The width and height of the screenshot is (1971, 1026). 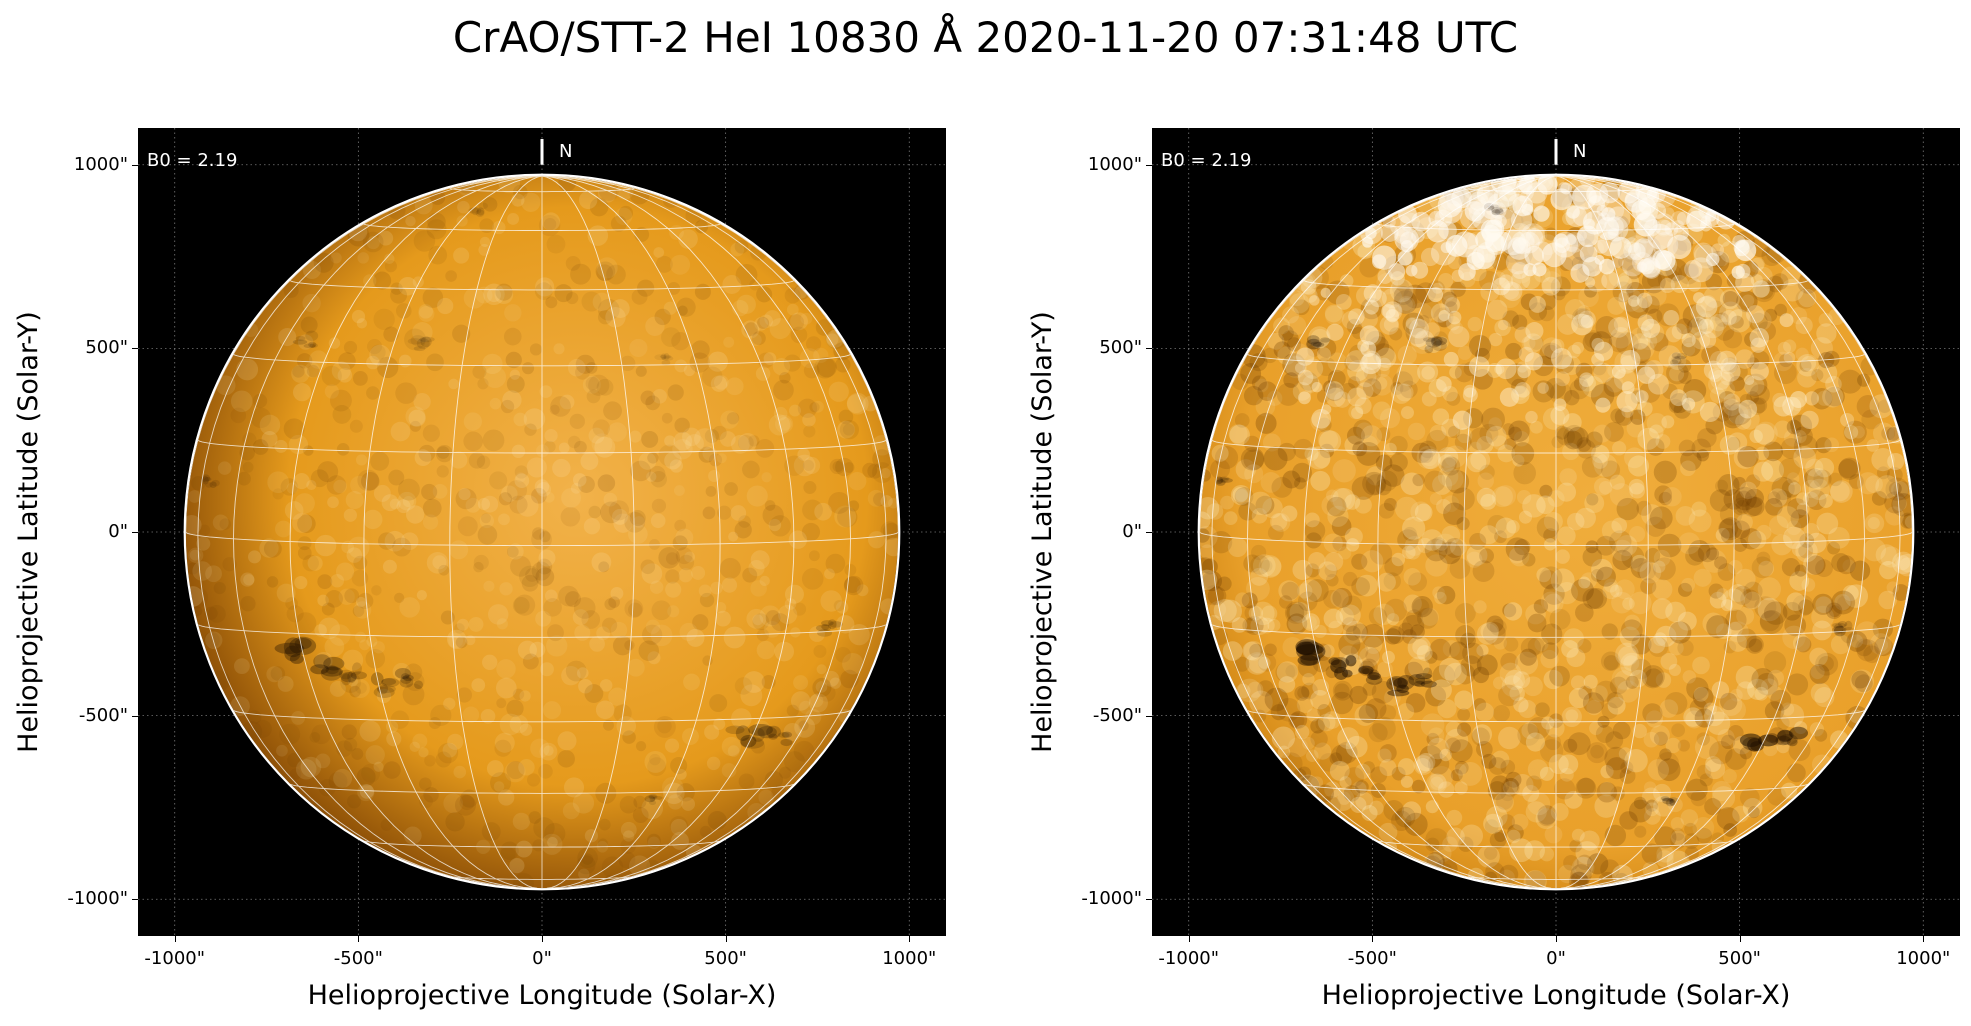 What do you see at coordinates (726, 939) in the screenshot?
I see `x-tick-mark` at bounding box center [726, 939].